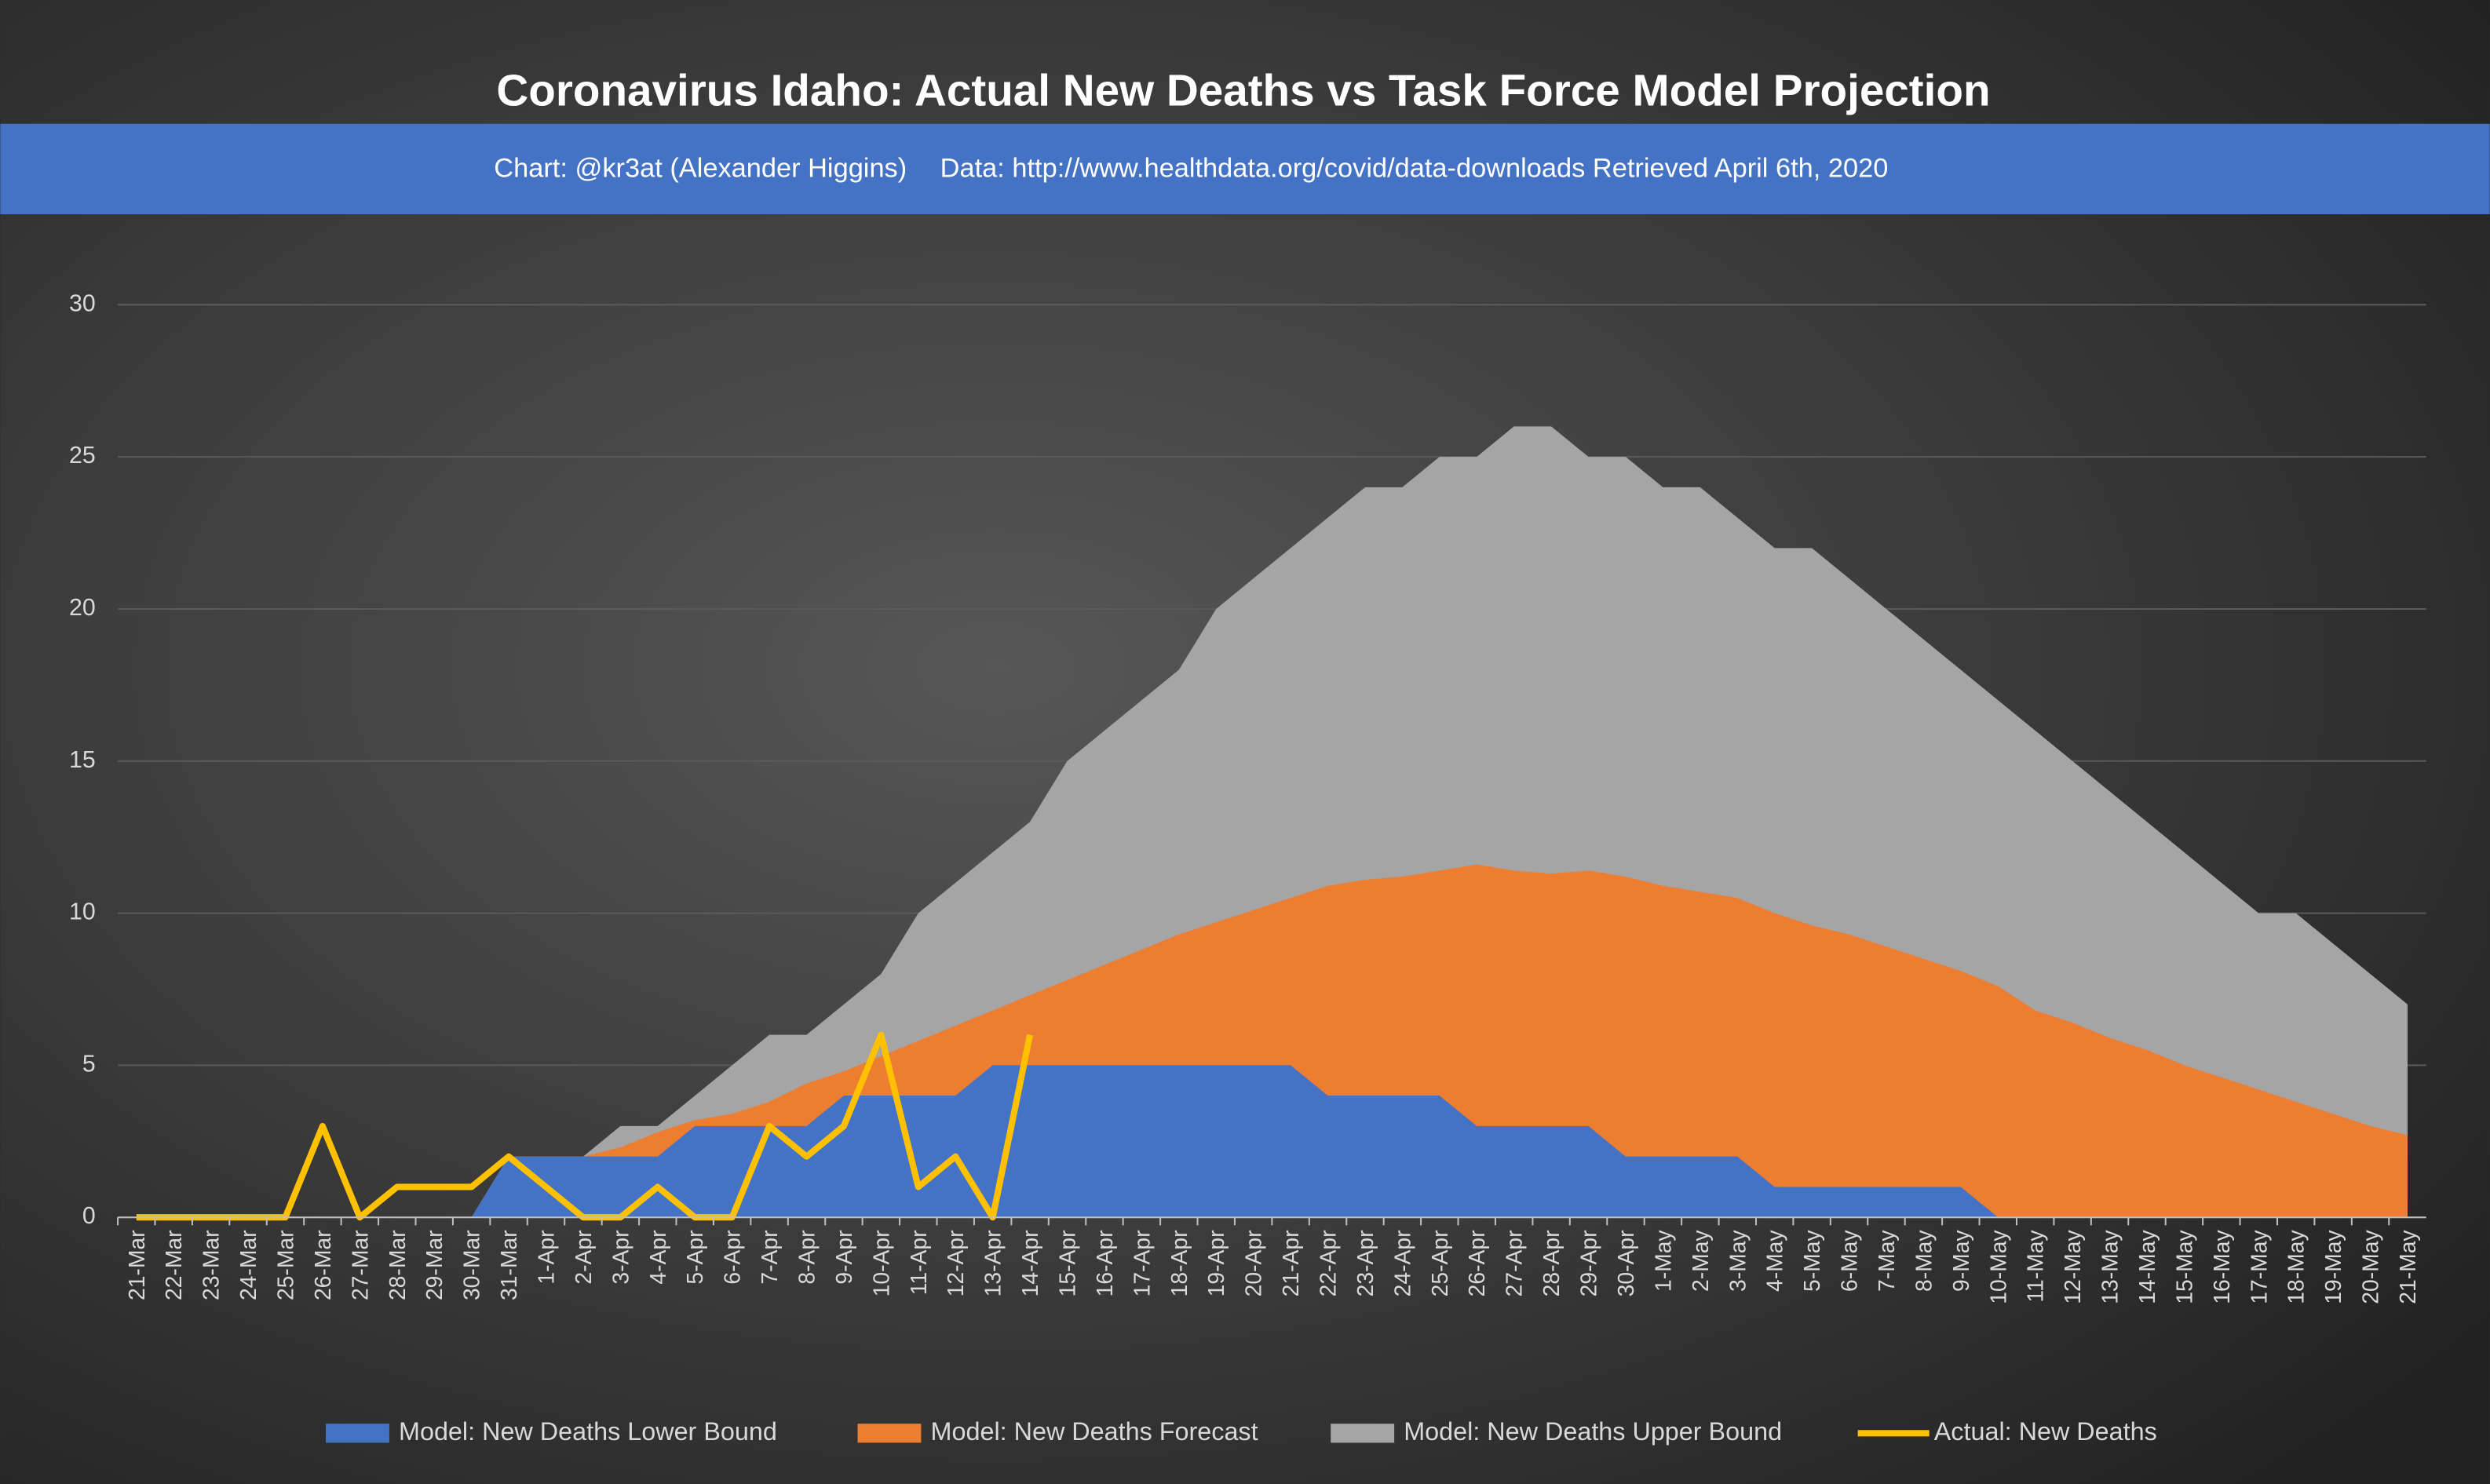 The height and width of the screenshot is (1484, 2490). Describe the element at coordinates (2370, 1267) in the screenshot. I see `x-tick-label: 20-May` at that location.